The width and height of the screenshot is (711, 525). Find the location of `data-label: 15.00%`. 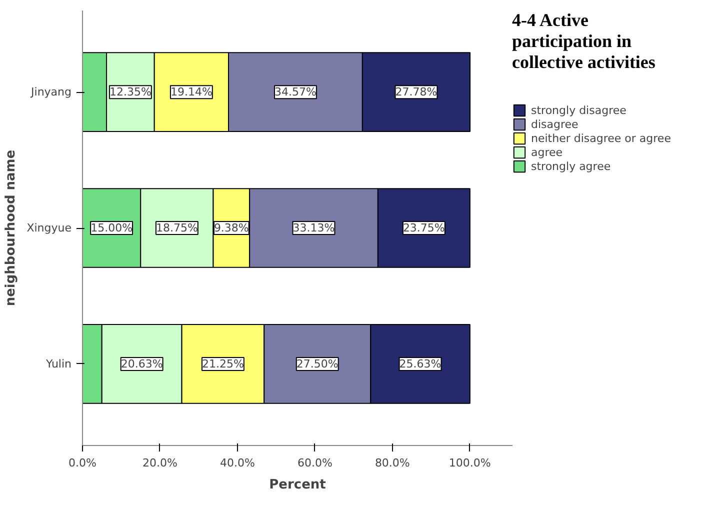

data-label: 15.00% is located at coordinates (111, 228).